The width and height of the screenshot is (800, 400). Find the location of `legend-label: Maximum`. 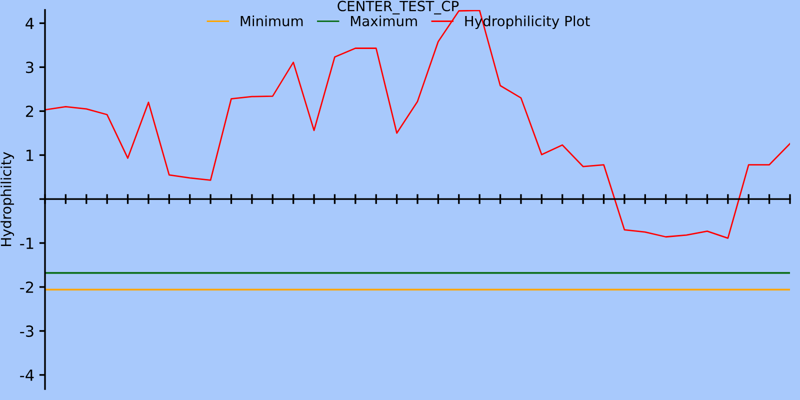

legend-label: Maximum is located at coordinates (384, 21).